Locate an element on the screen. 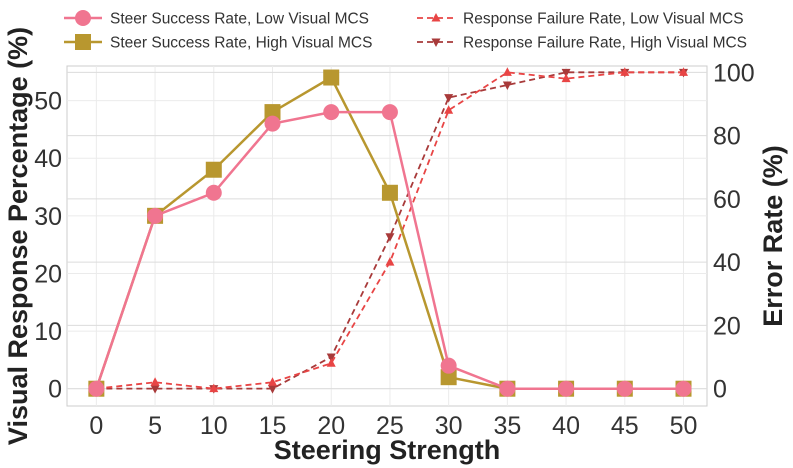 This screenshot has width=793, height=468. y-left-tick-label: 50 is located at coordinates (48, 102).